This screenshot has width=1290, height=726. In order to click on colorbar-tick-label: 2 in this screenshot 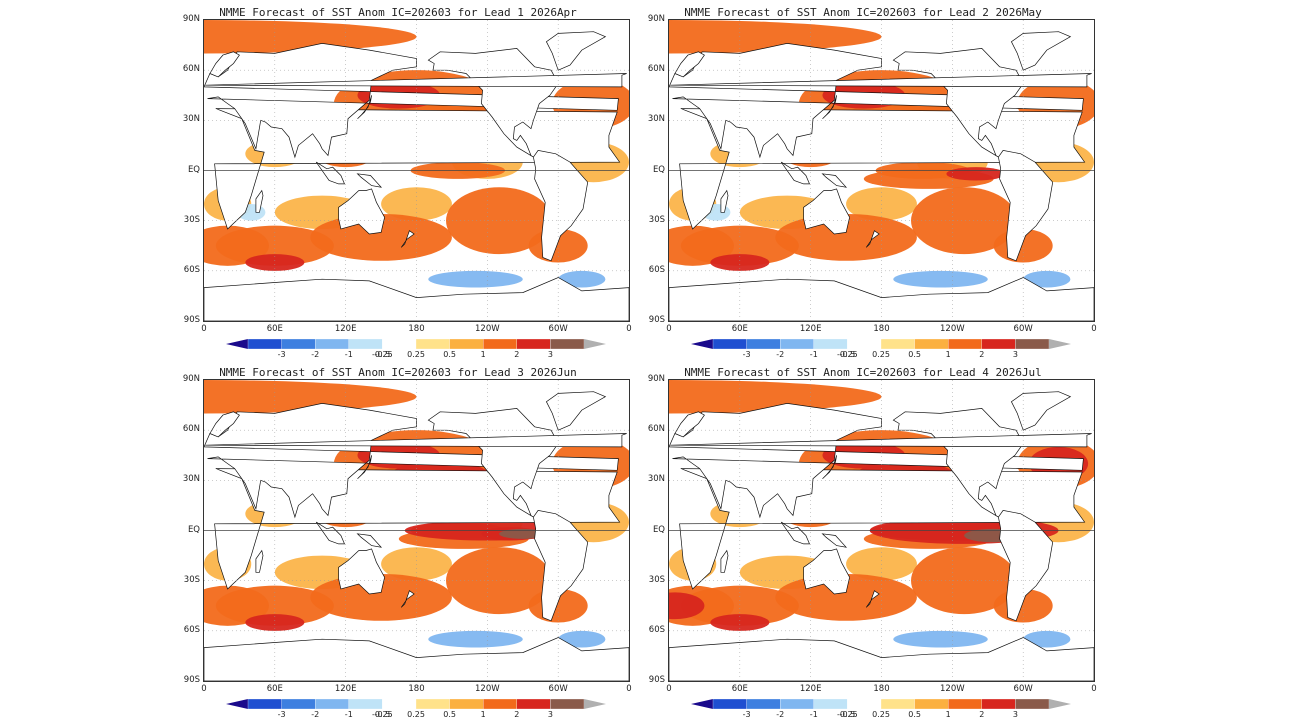, I will do `click(982, 354)`.